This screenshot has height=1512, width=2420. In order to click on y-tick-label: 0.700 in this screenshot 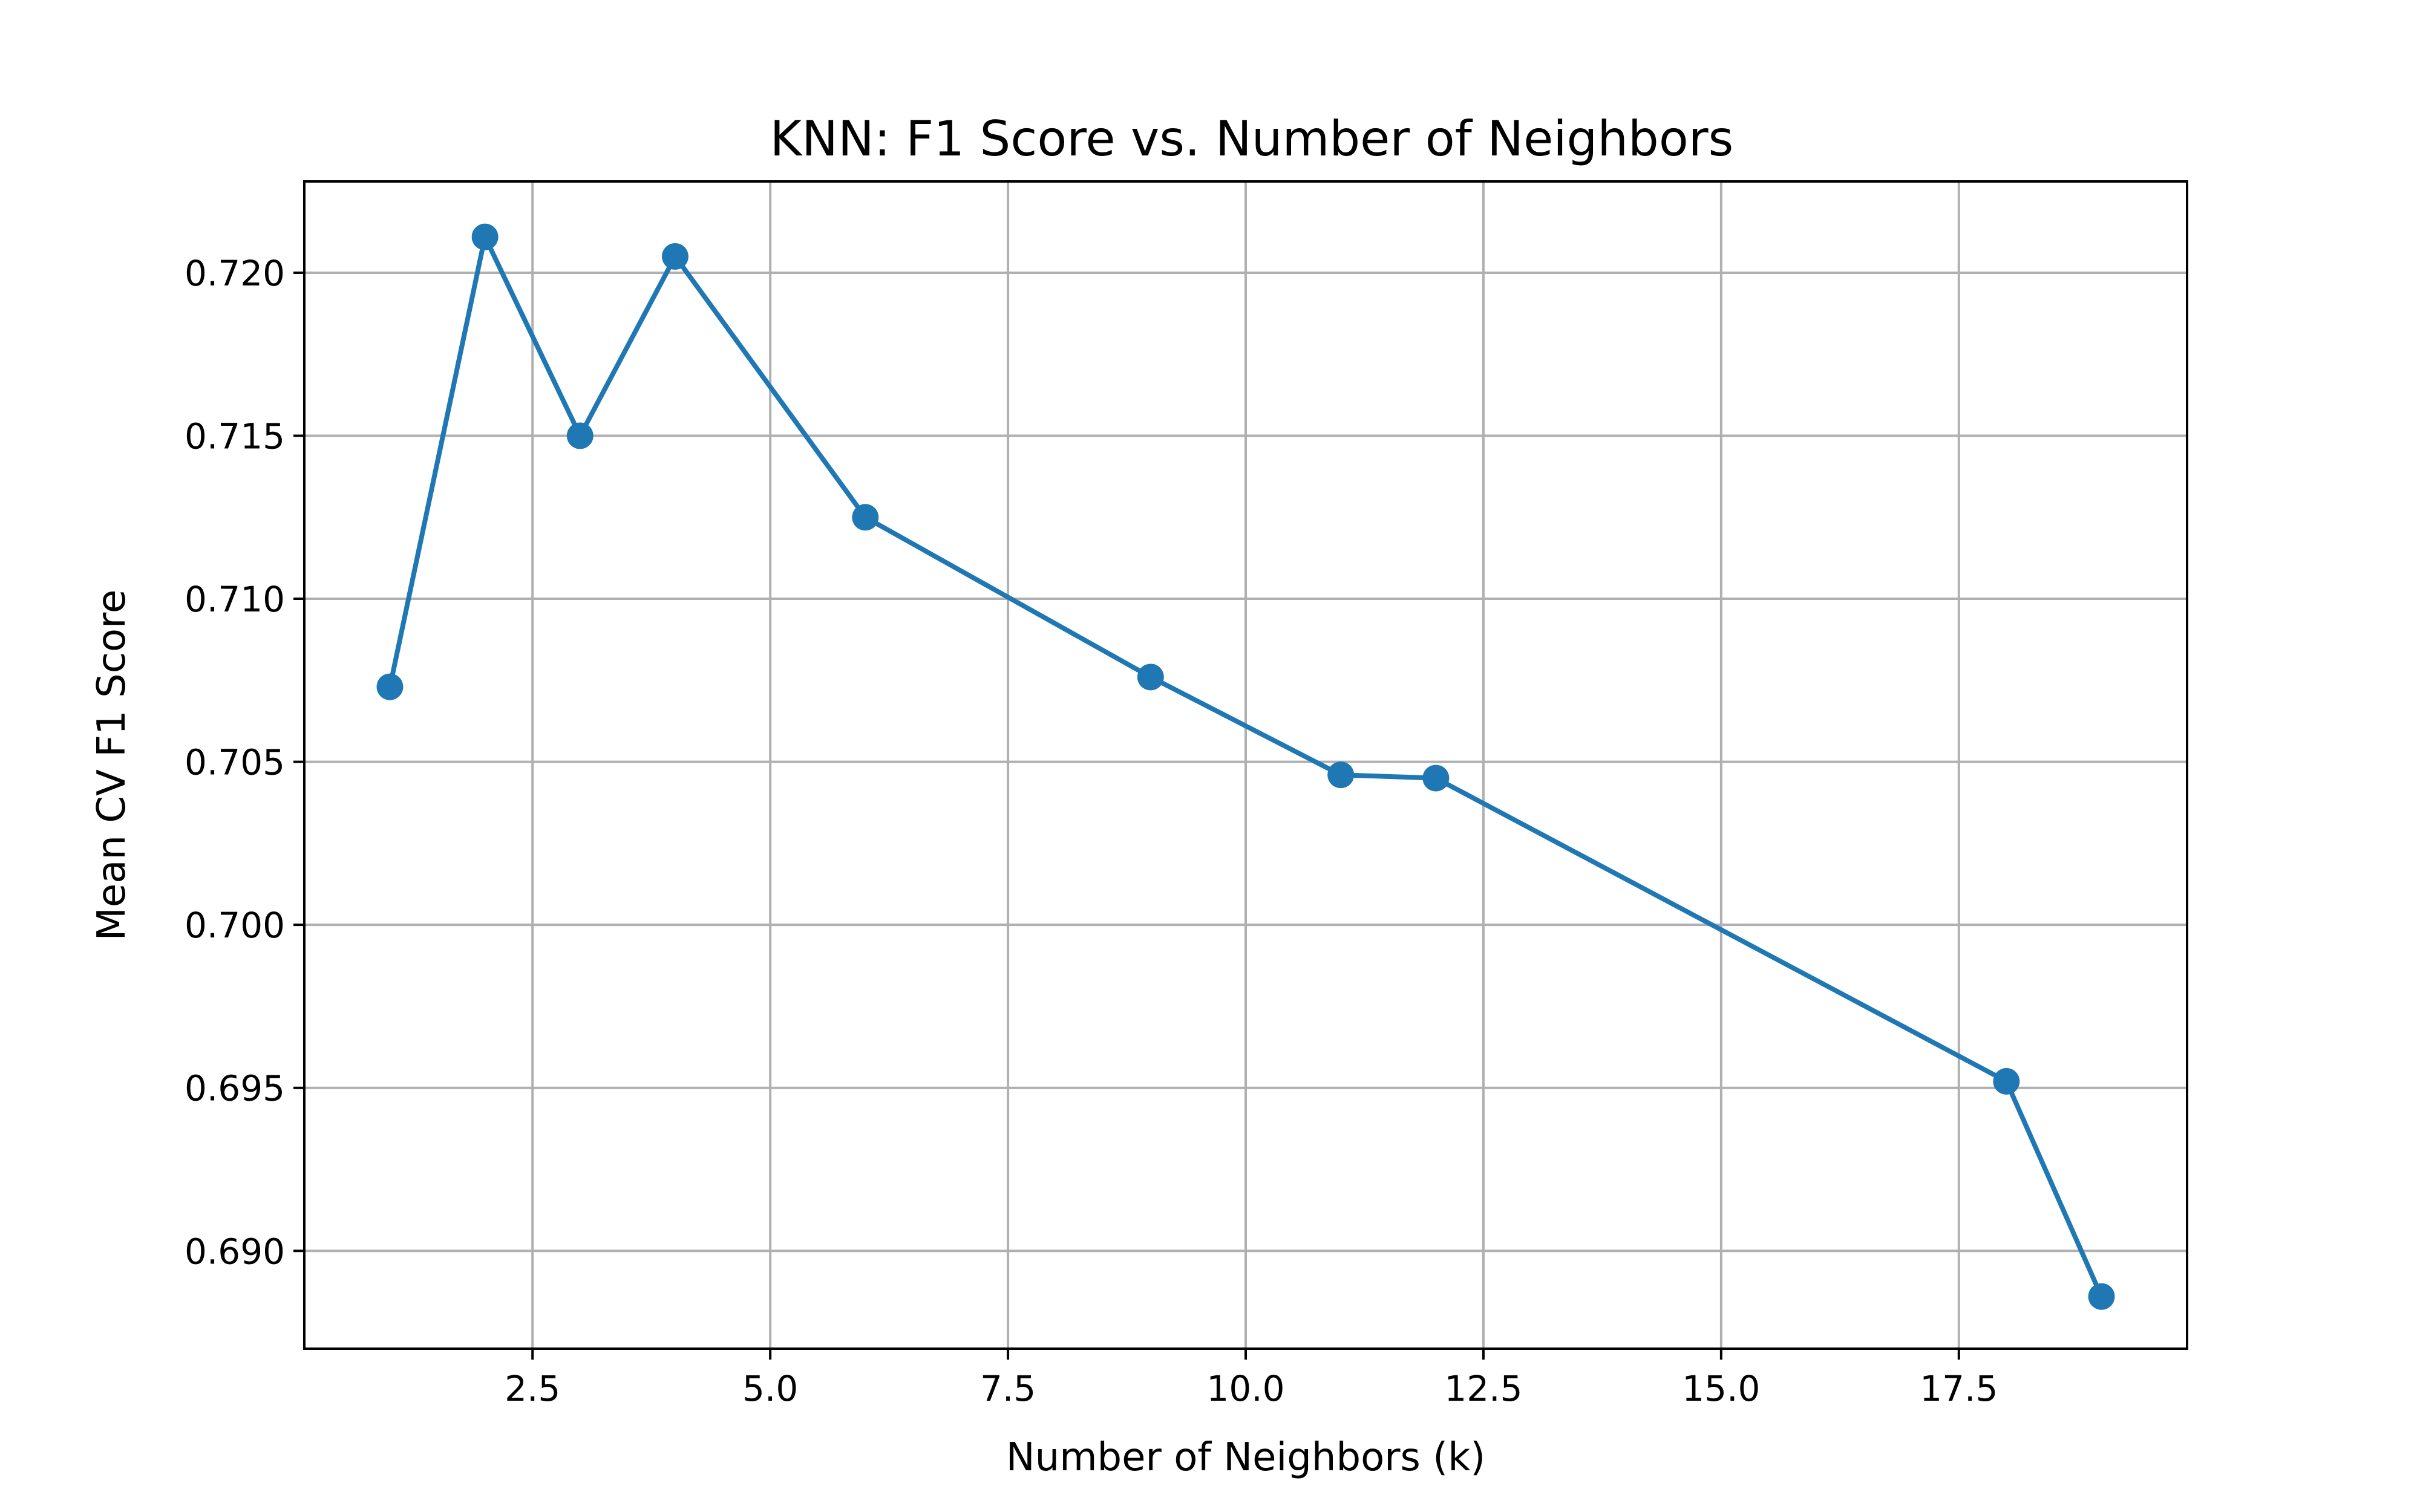, I will do `click(235, 926)`.